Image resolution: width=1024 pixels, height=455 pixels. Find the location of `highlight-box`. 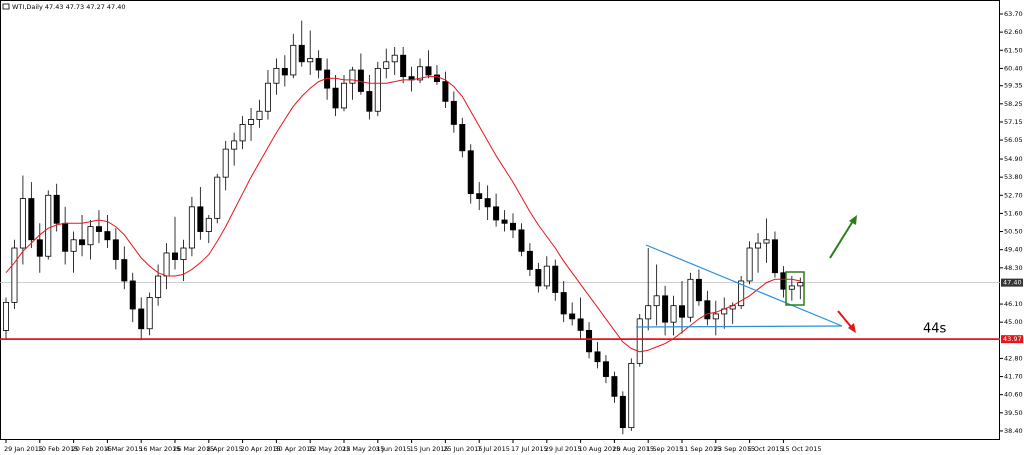

highlight-box is located at coordinates (795, 288).